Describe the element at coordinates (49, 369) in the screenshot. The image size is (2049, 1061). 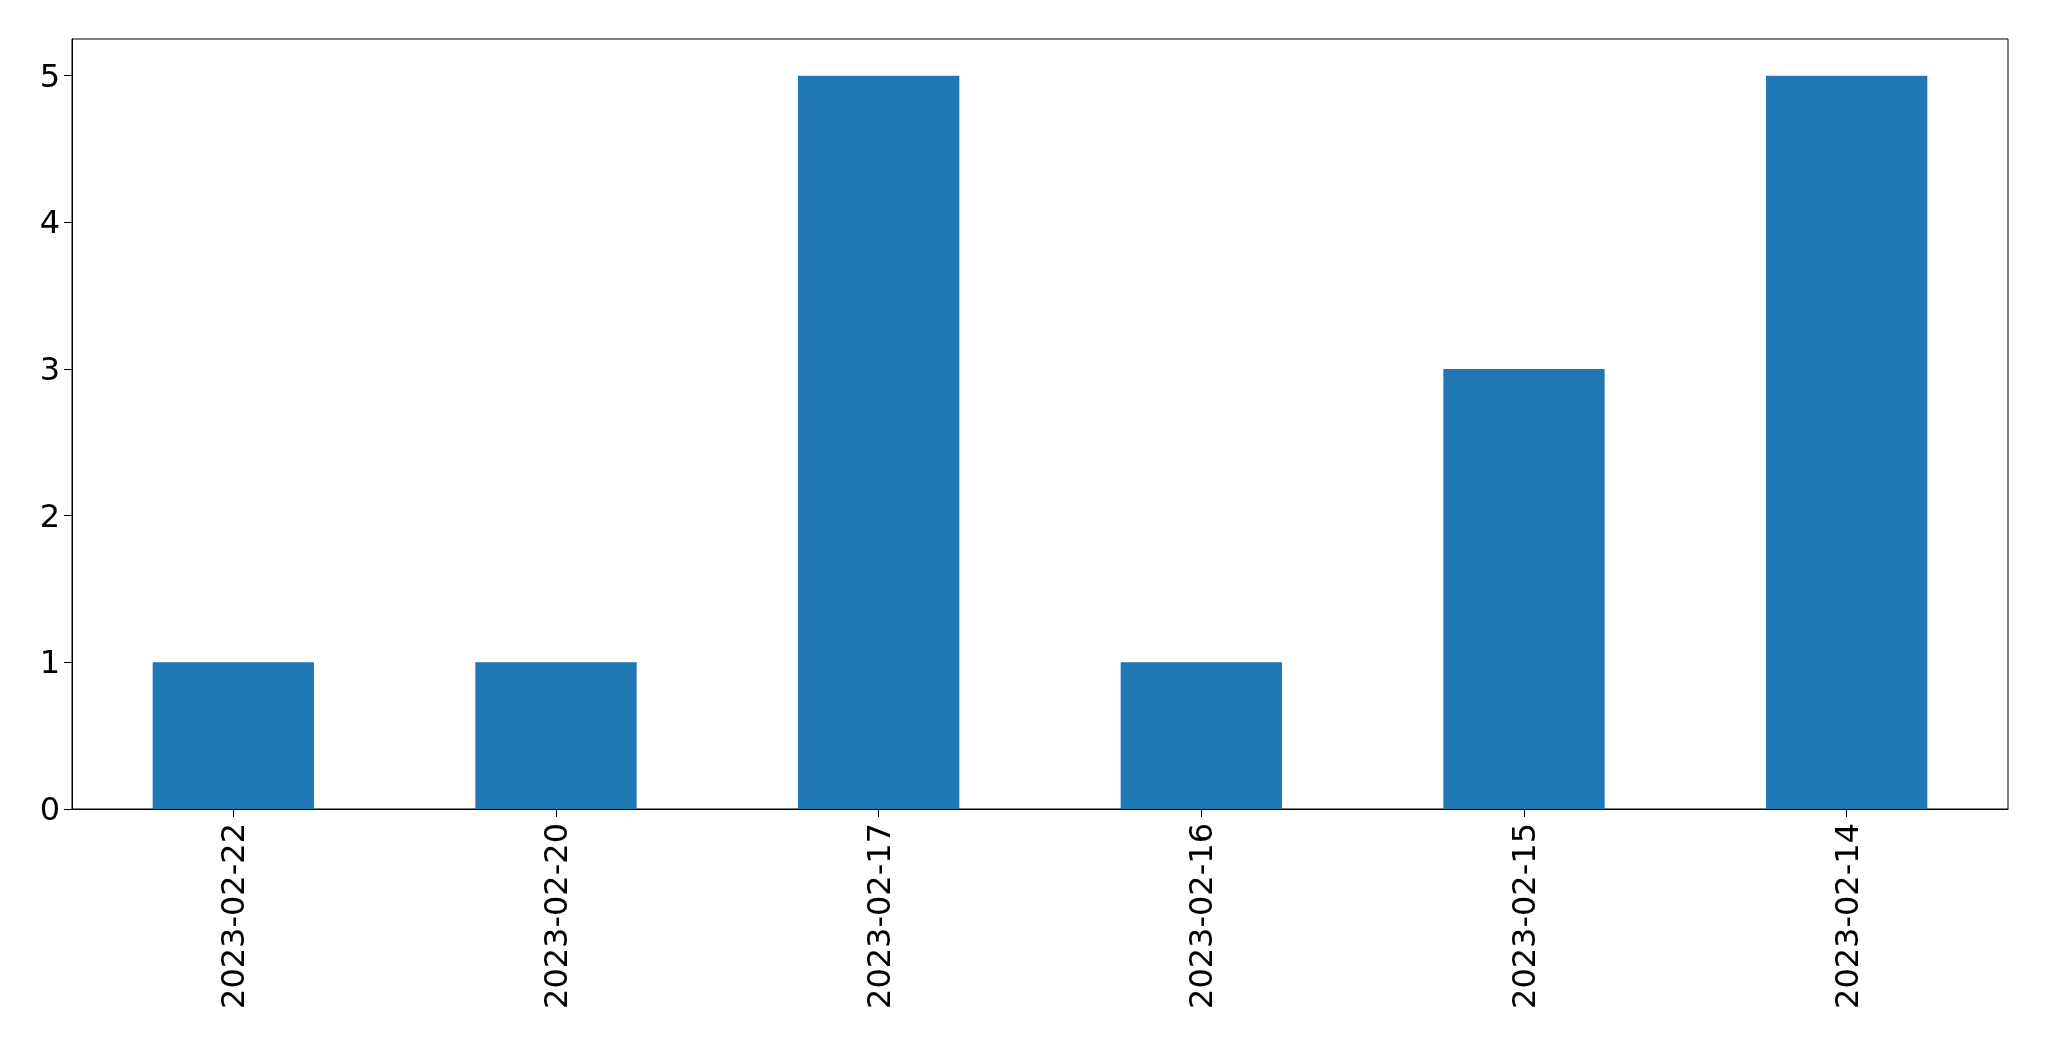
I see `y-tick-label: 3` at that location.